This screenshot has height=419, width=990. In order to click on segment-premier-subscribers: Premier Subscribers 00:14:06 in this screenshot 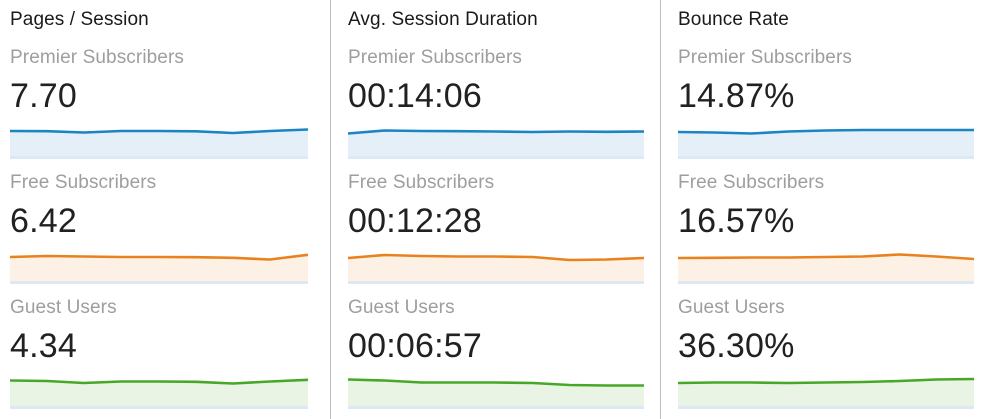, I will do `click(496, 102)`.